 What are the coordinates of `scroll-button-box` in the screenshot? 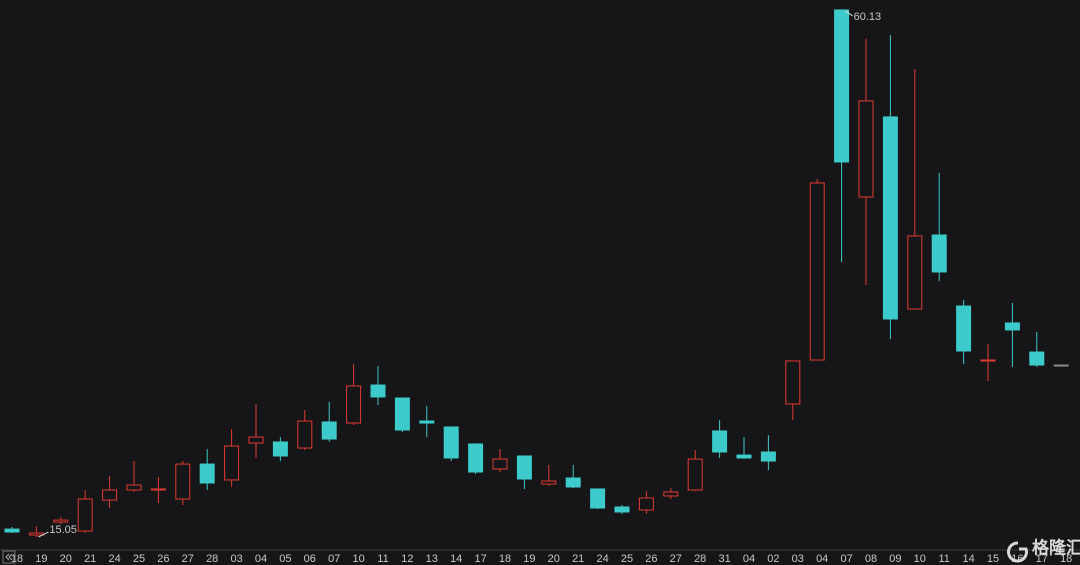 It's located at (9, 557).